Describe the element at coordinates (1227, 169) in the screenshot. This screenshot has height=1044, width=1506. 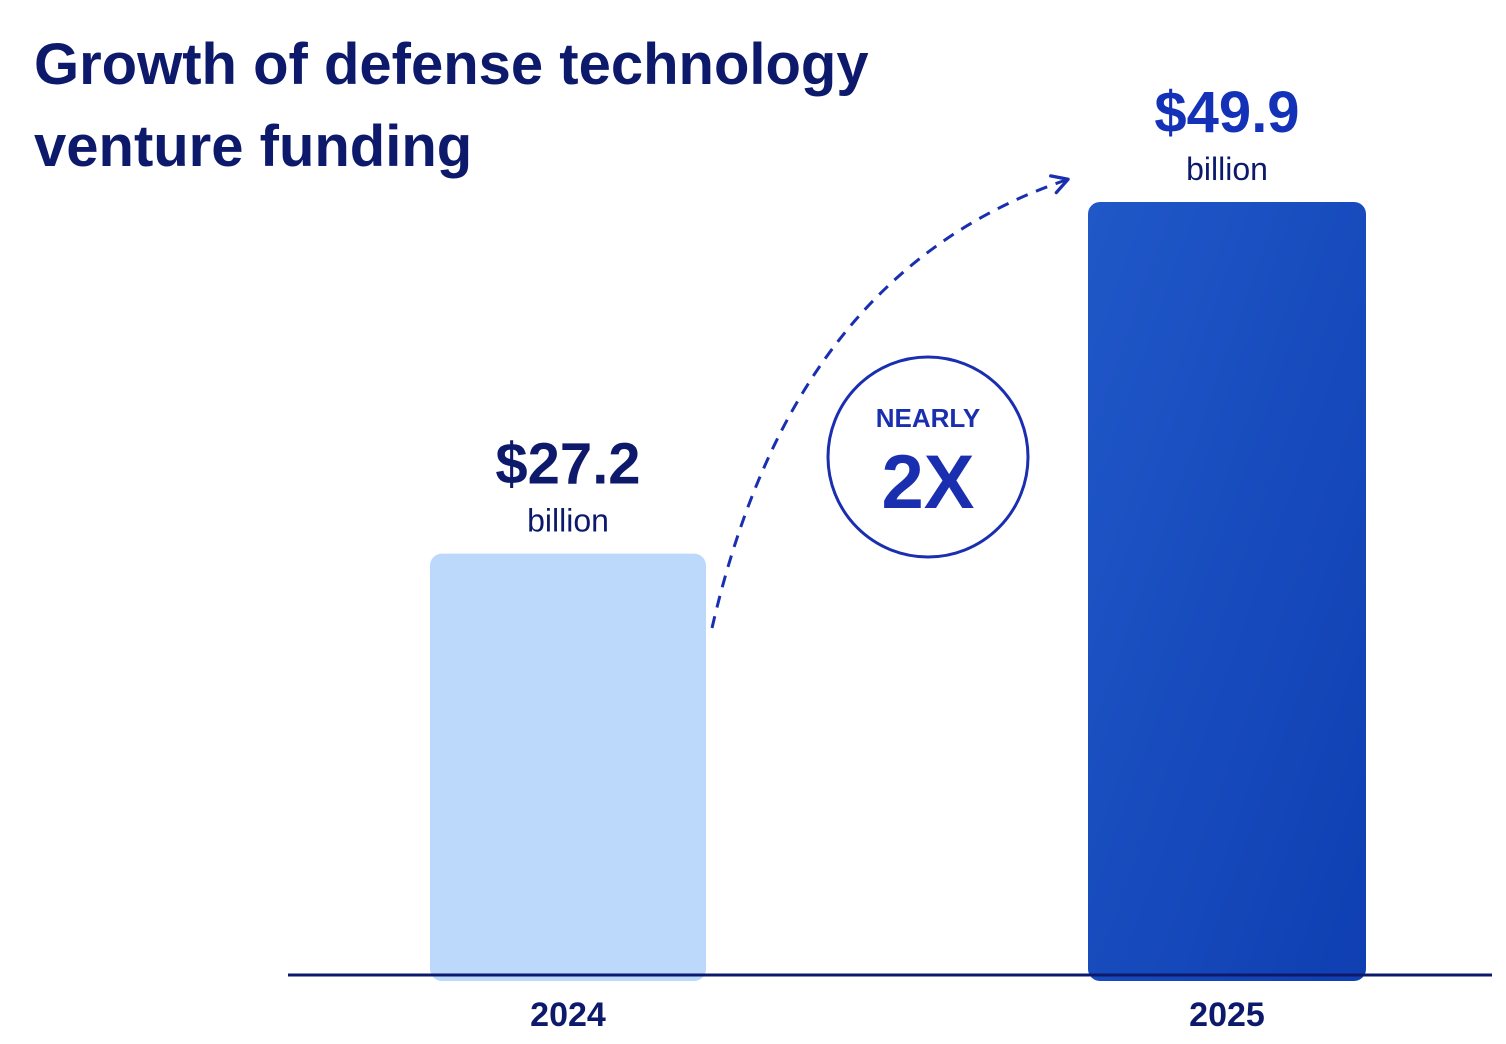
I see `unit-label-2025: billion` at that location.